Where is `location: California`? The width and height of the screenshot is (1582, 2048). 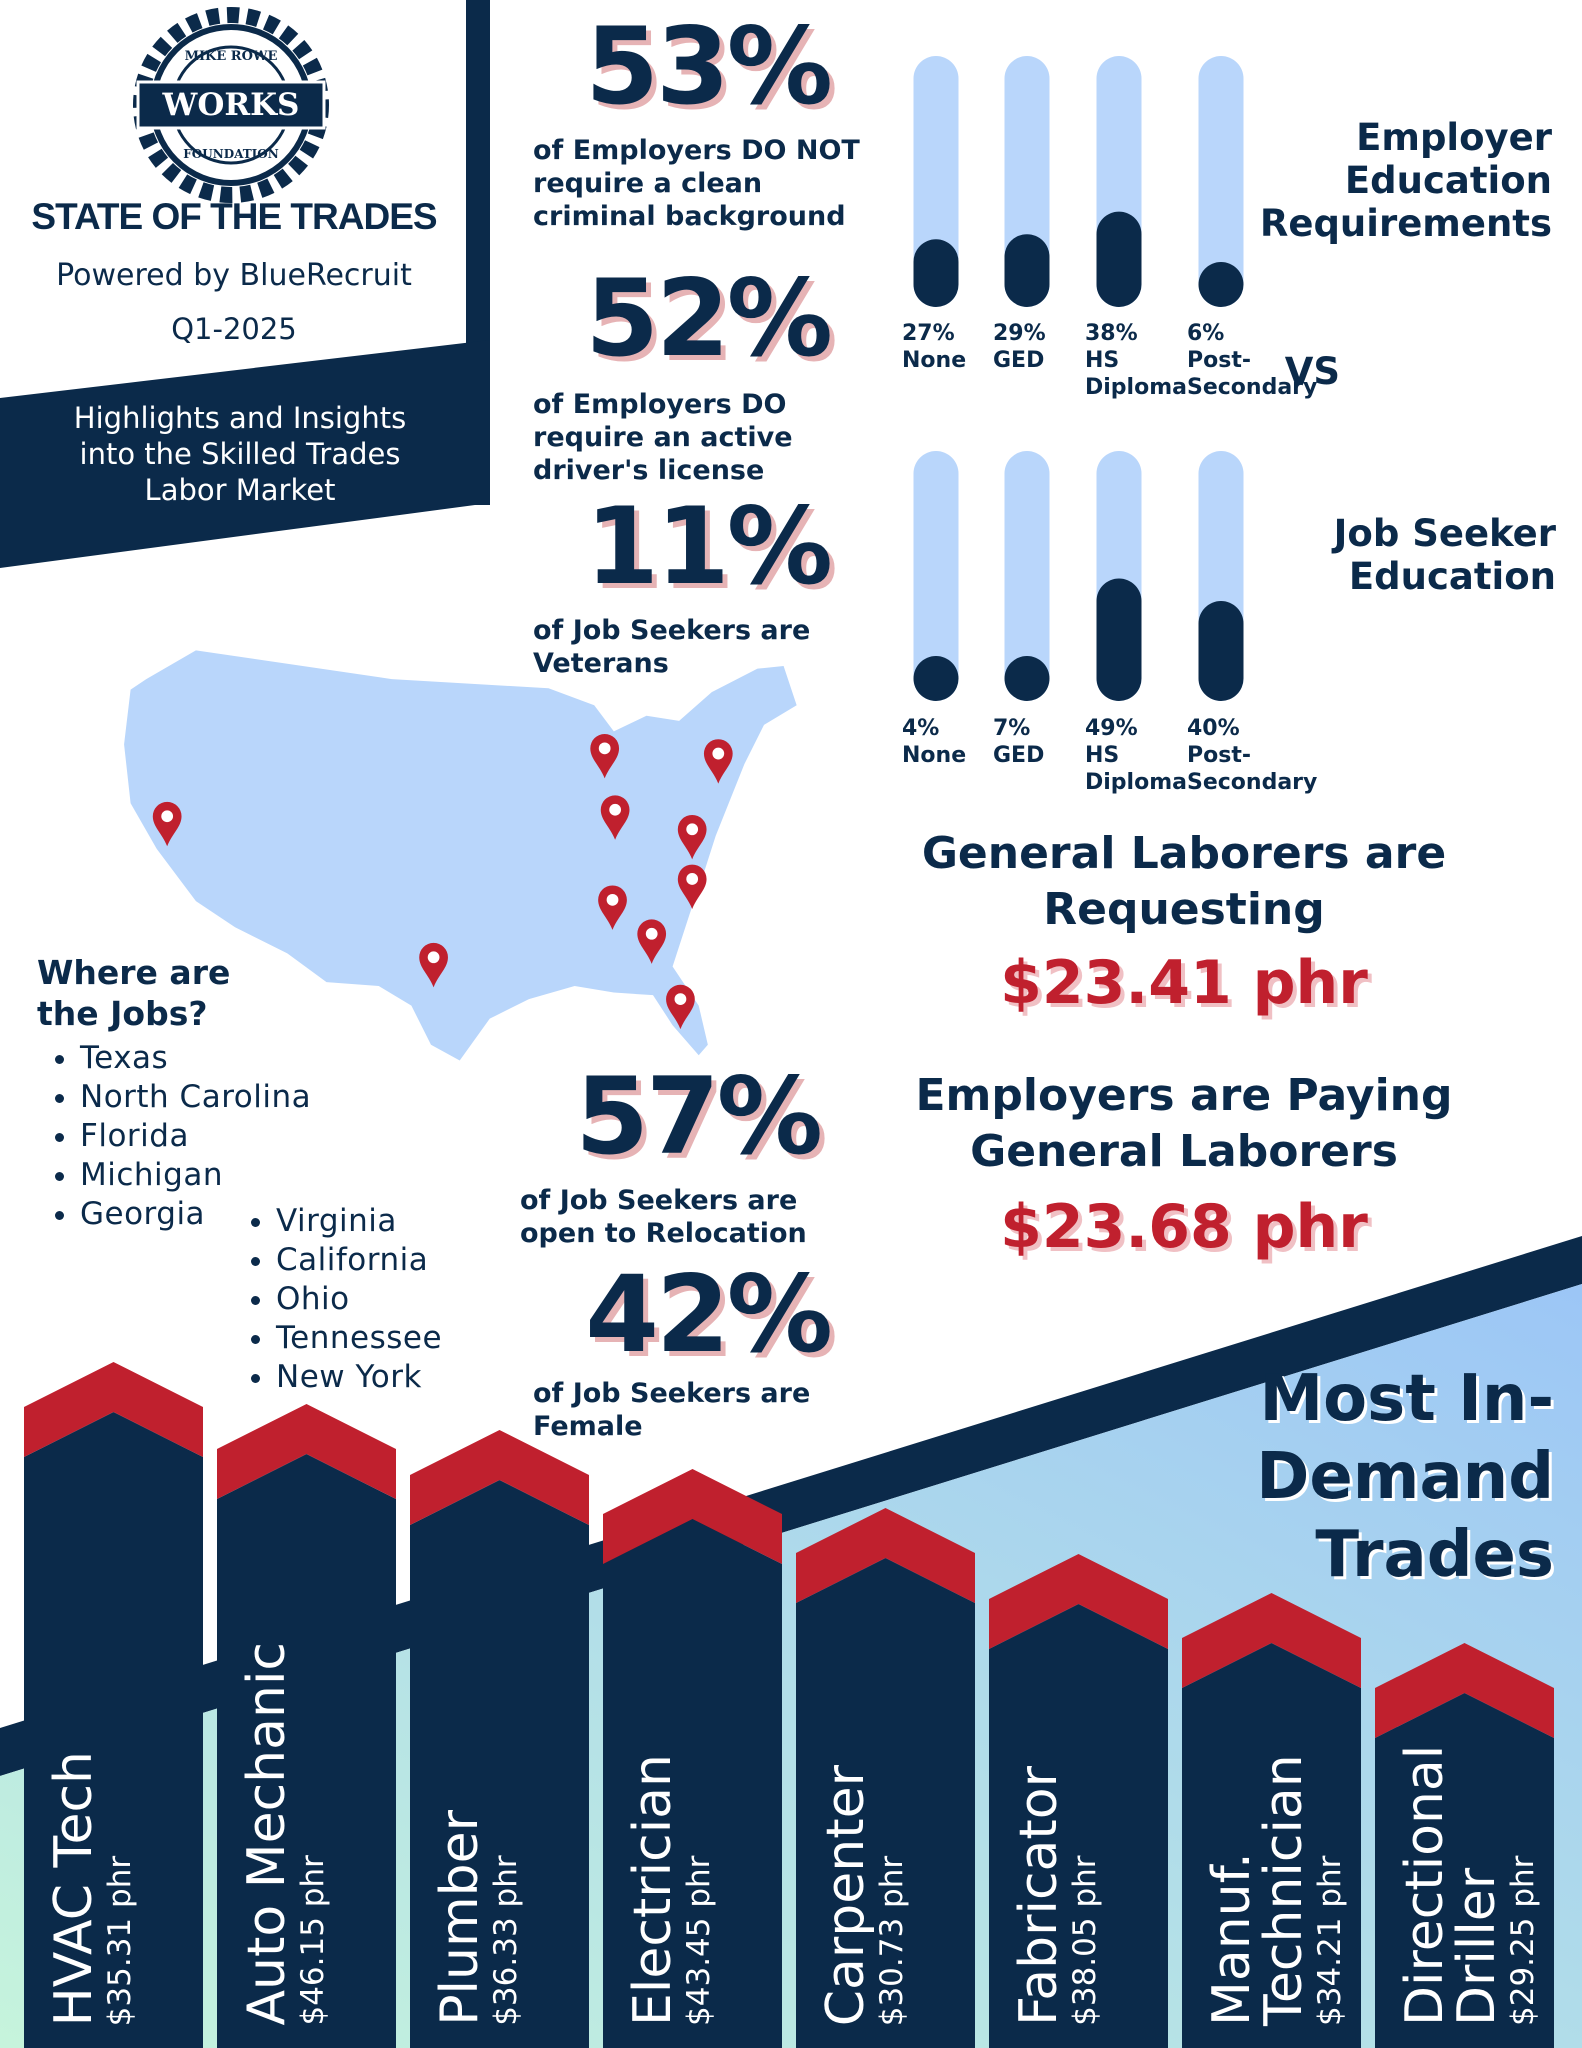 location: California is located at coordinates (359, 1260).